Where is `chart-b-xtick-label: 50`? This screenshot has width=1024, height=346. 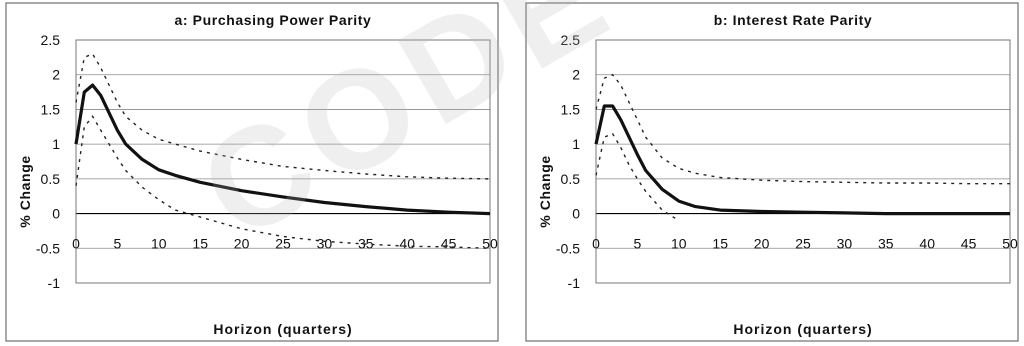 chart-b-xtick-label: 50 is located at coordinates (1010, 244).